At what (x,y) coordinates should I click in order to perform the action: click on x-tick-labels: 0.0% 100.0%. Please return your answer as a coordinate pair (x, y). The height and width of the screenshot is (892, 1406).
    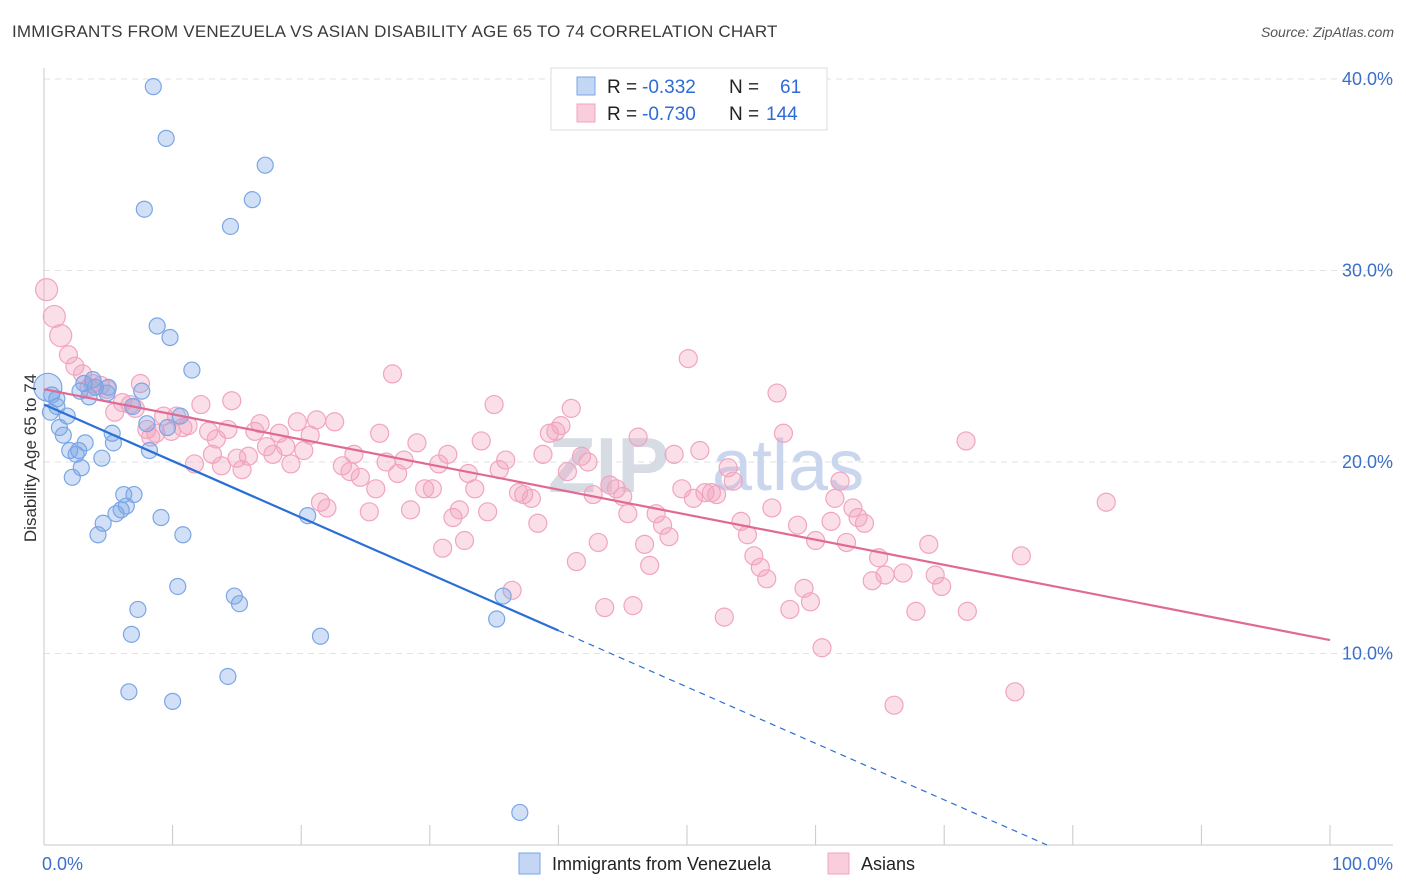
    Looking at the image, I should click on (717, 864).